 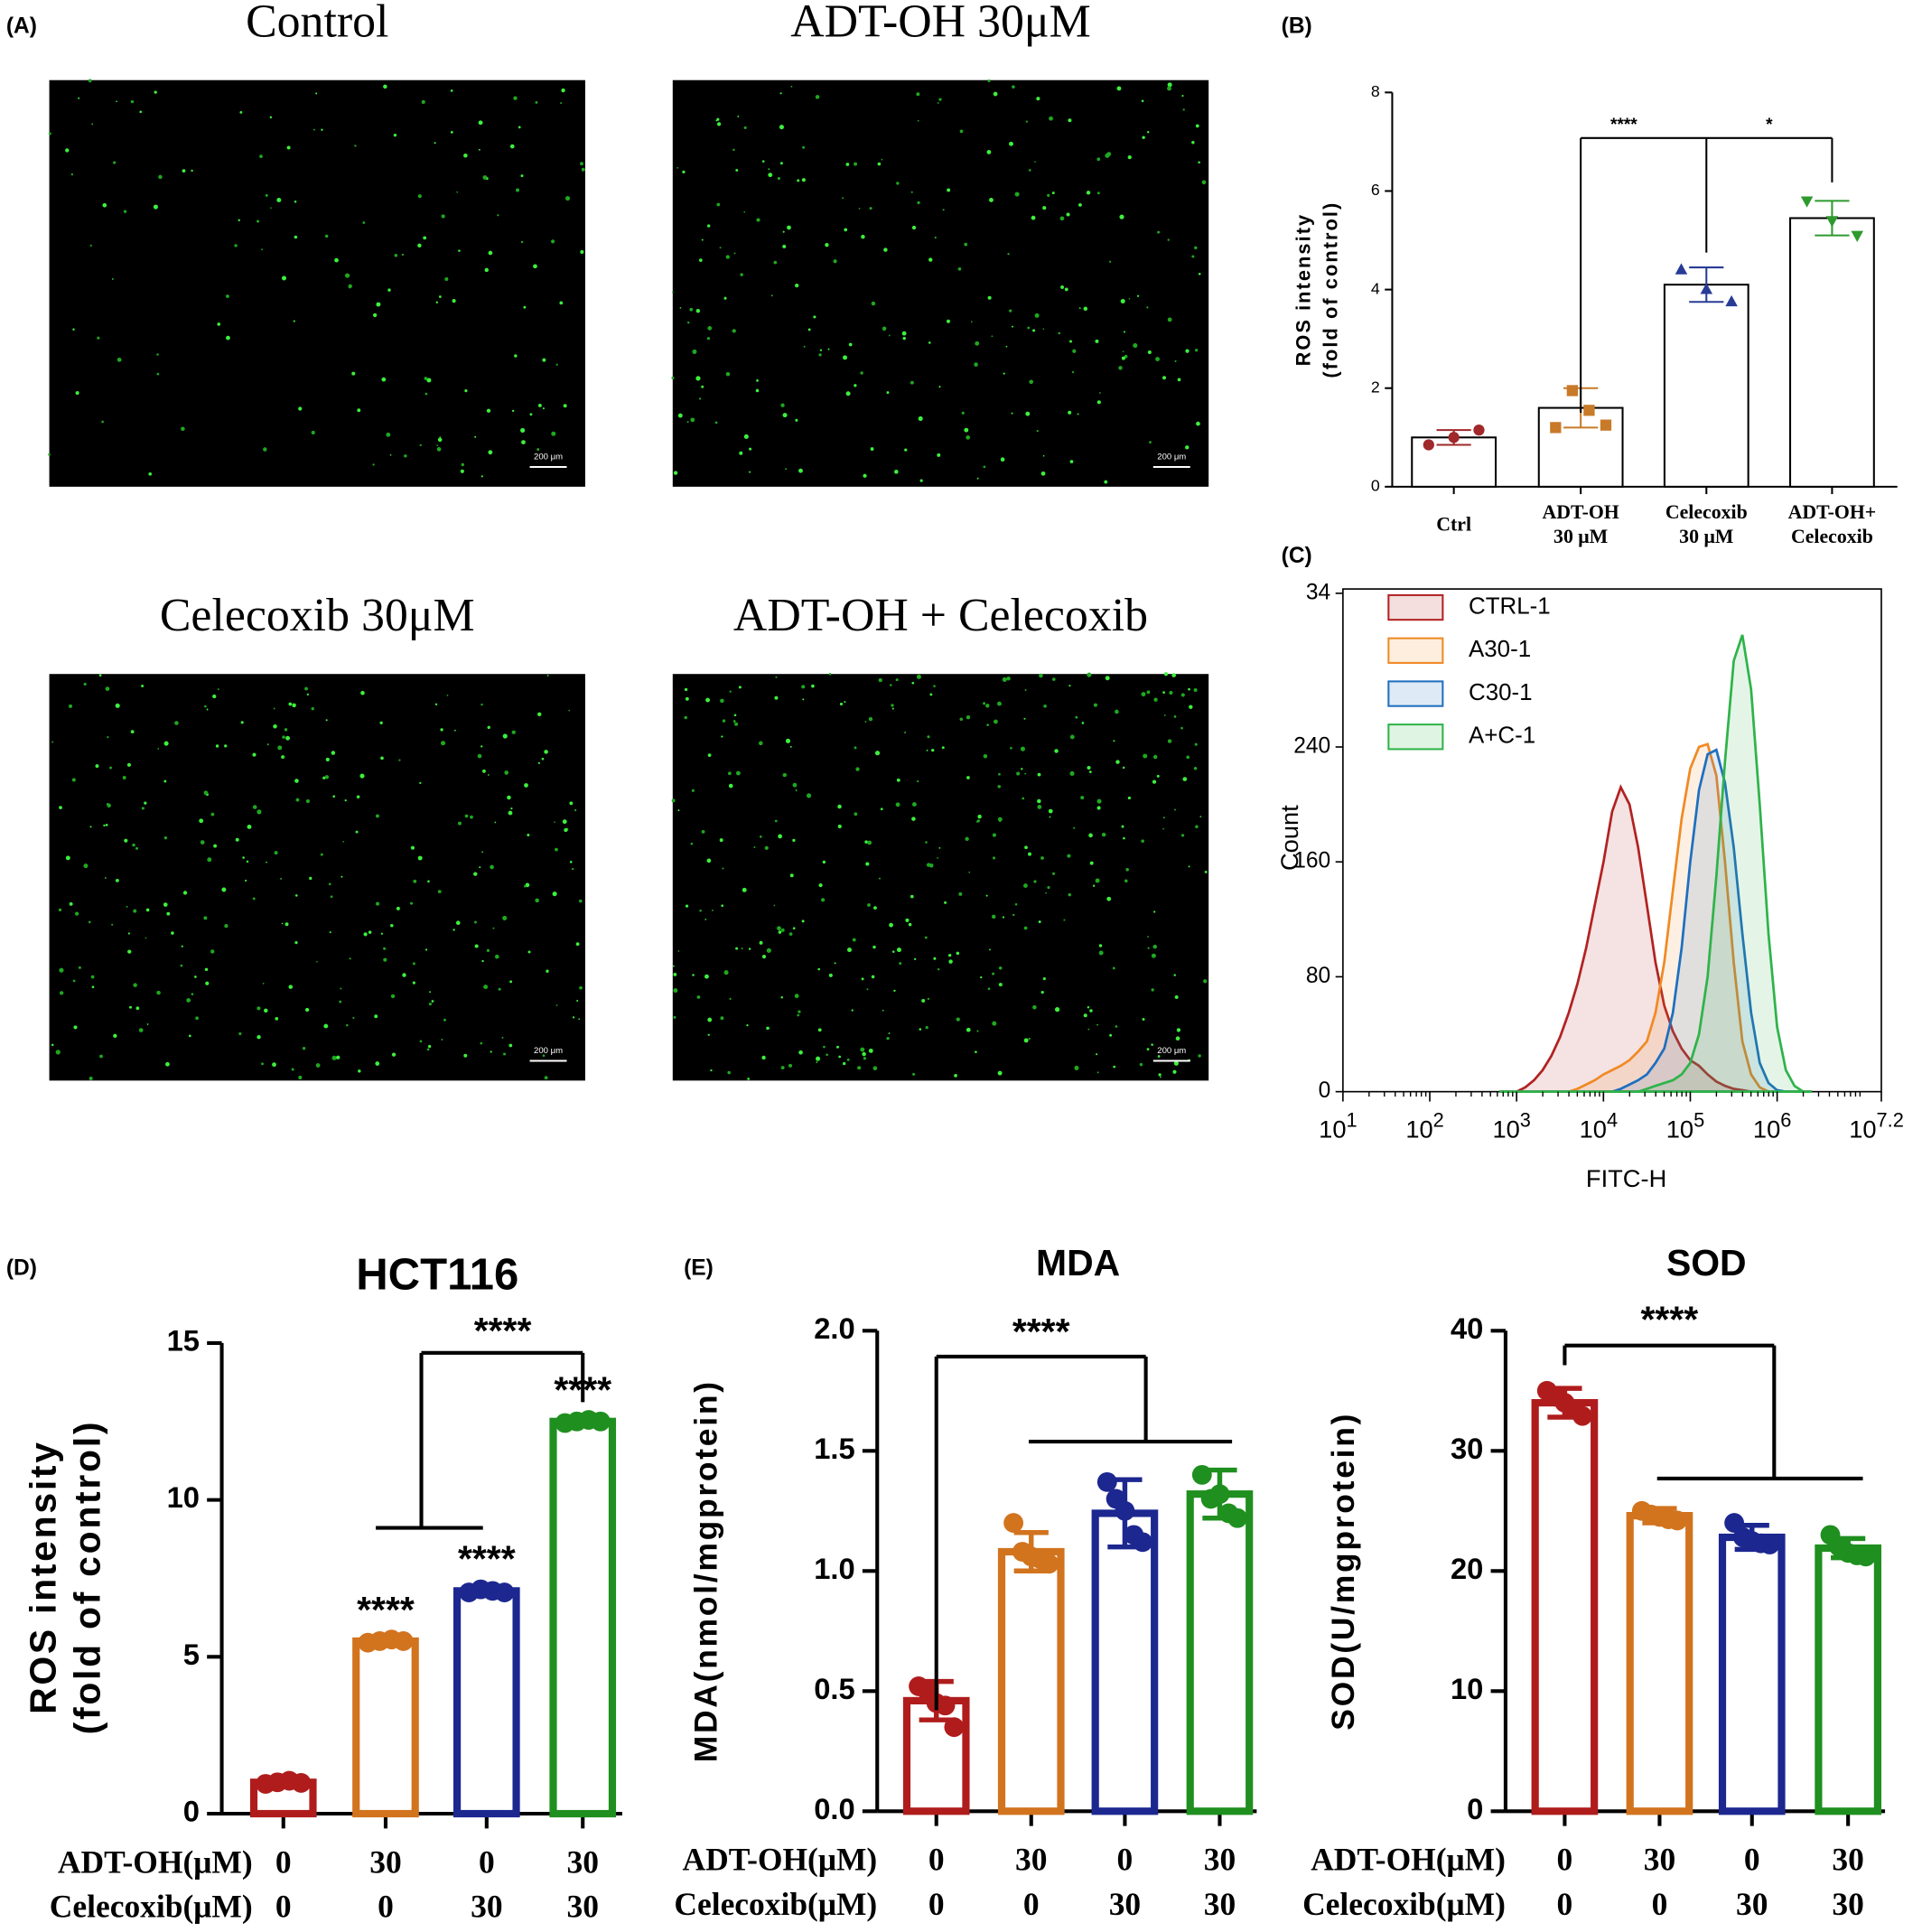 What do you see at coordinates (1311, 861) in the screenshot?
I see `y-tick-label: 160` at bounding box center [1311, 861].